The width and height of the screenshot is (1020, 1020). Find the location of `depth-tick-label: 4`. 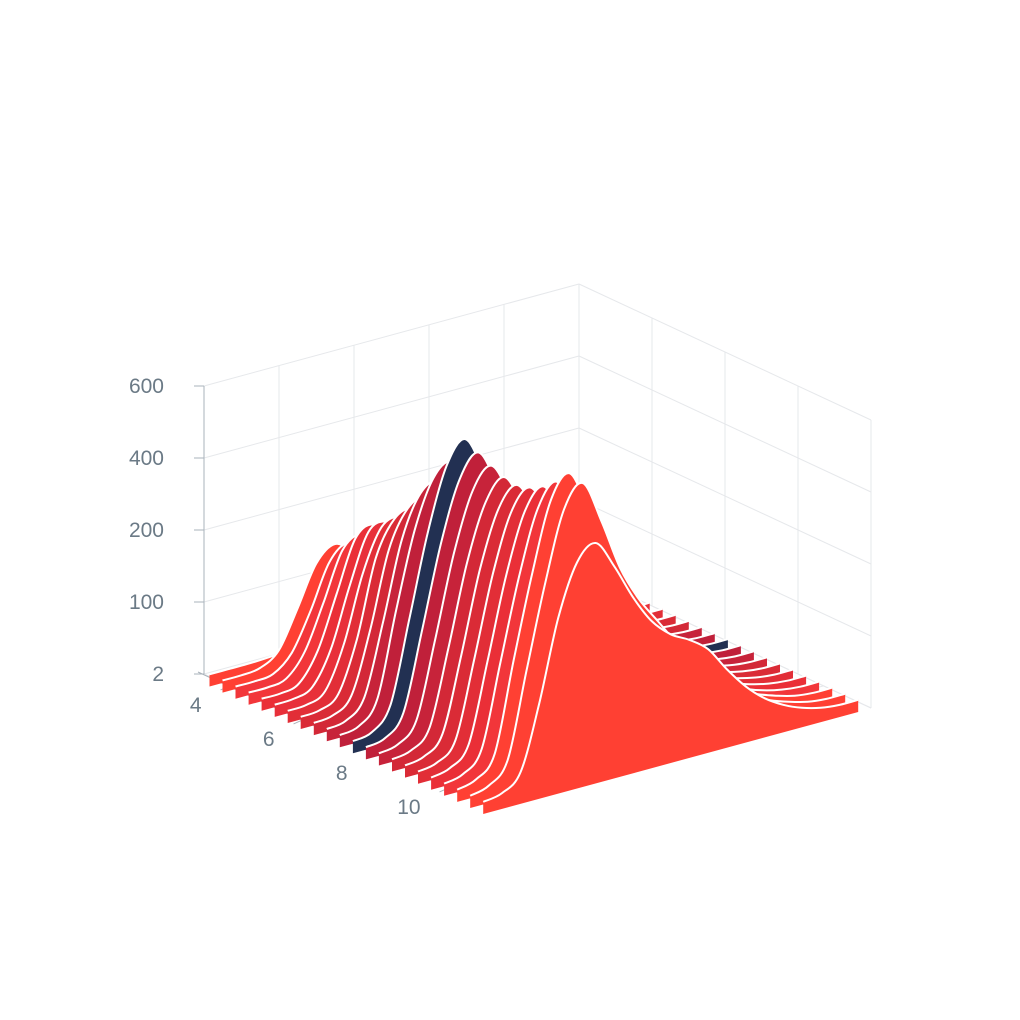

depth-tick-label: 4 is located at coordinates (196, 705).